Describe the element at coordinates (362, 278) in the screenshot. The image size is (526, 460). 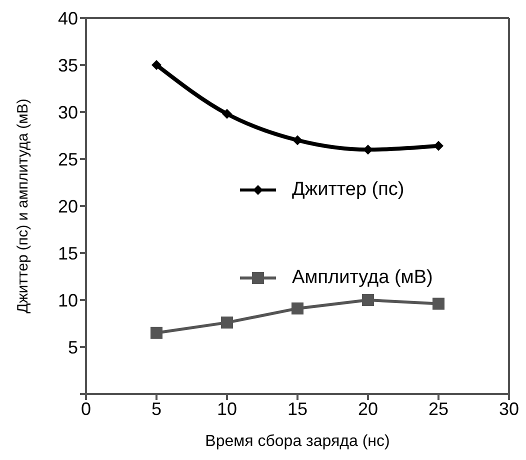
I see `legend-label: Амплитуда (мВ)` at that location.